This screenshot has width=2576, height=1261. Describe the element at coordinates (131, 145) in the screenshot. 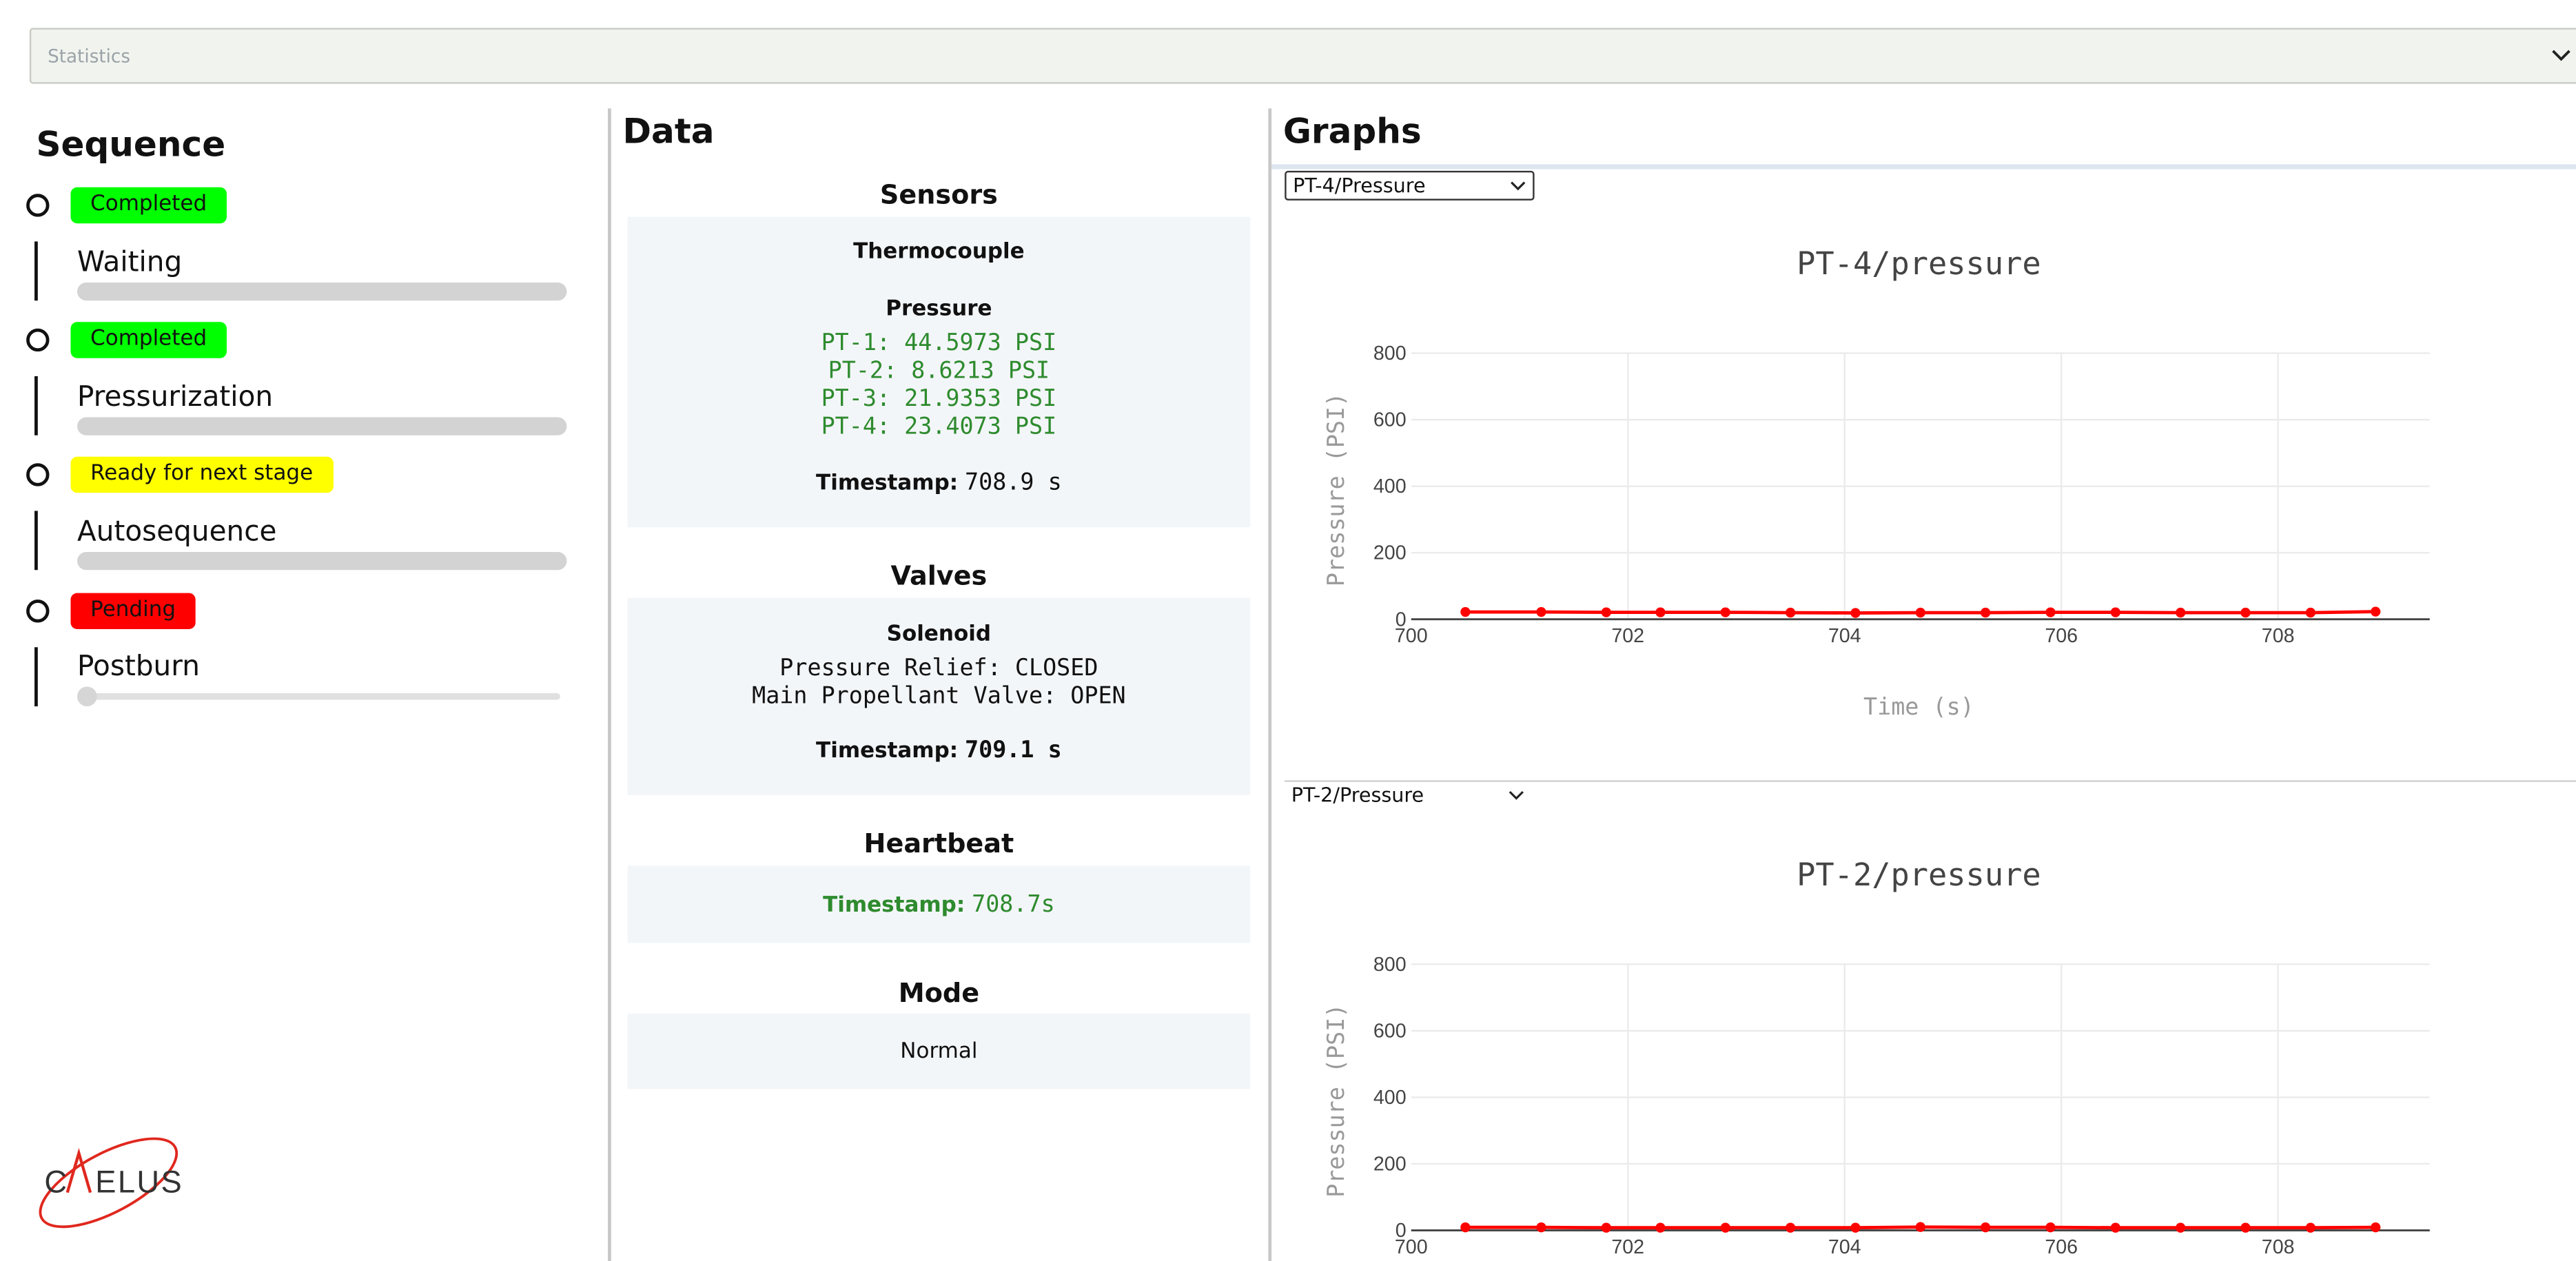

I see `sequence-title: Sequence` at that location.